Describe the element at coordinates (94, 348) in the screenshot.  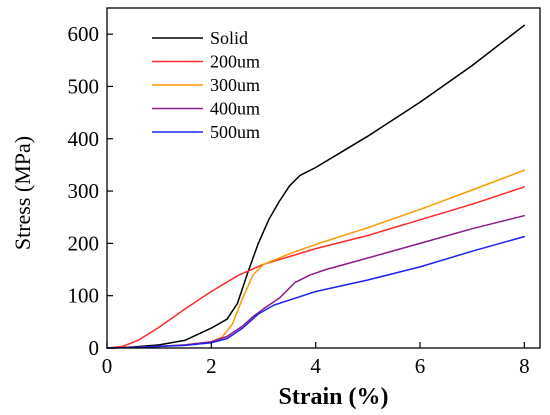
I see `y-tick-label-0: 0` at that location.